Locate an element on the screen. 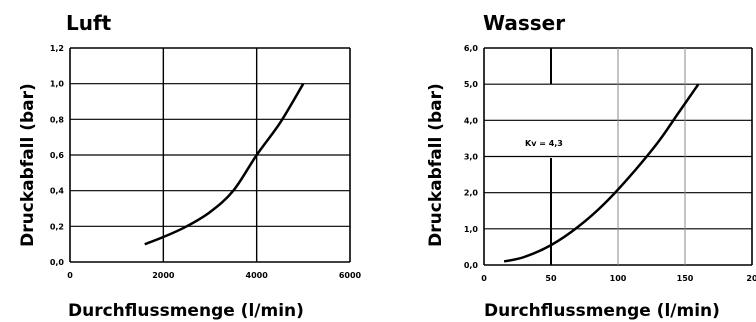 The height and width of the screenshot is (322, 756). wasser-y-tick-label: 5,0 is located at coordinates (471, 84).